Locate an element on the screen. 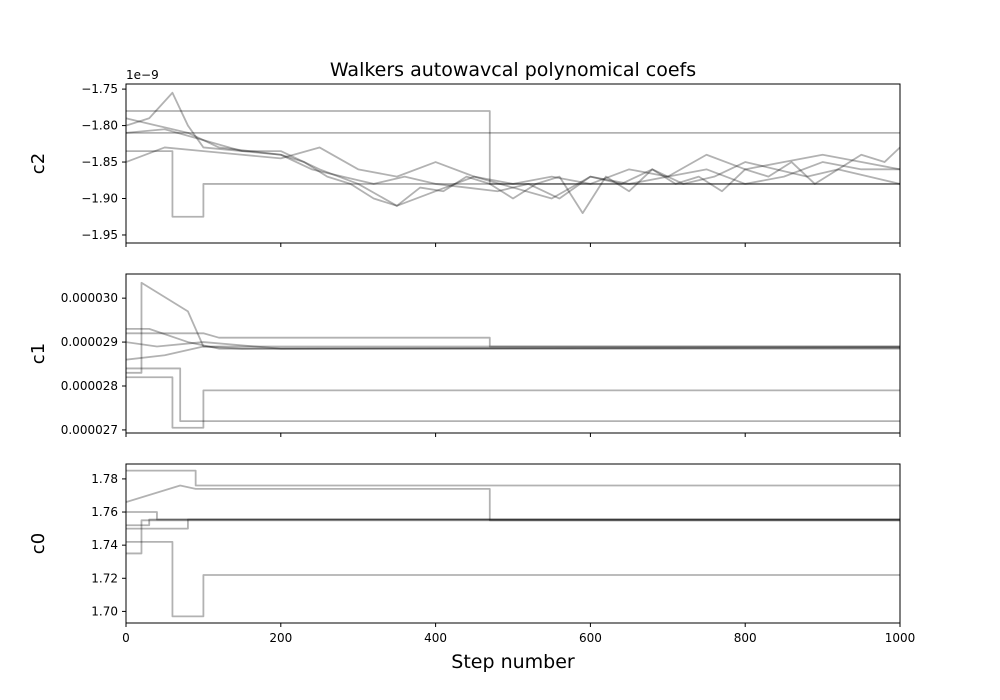 This screenshot has height=700, width=1000. y-axis-label-c0: c0 is located at coordinates (38, 543).